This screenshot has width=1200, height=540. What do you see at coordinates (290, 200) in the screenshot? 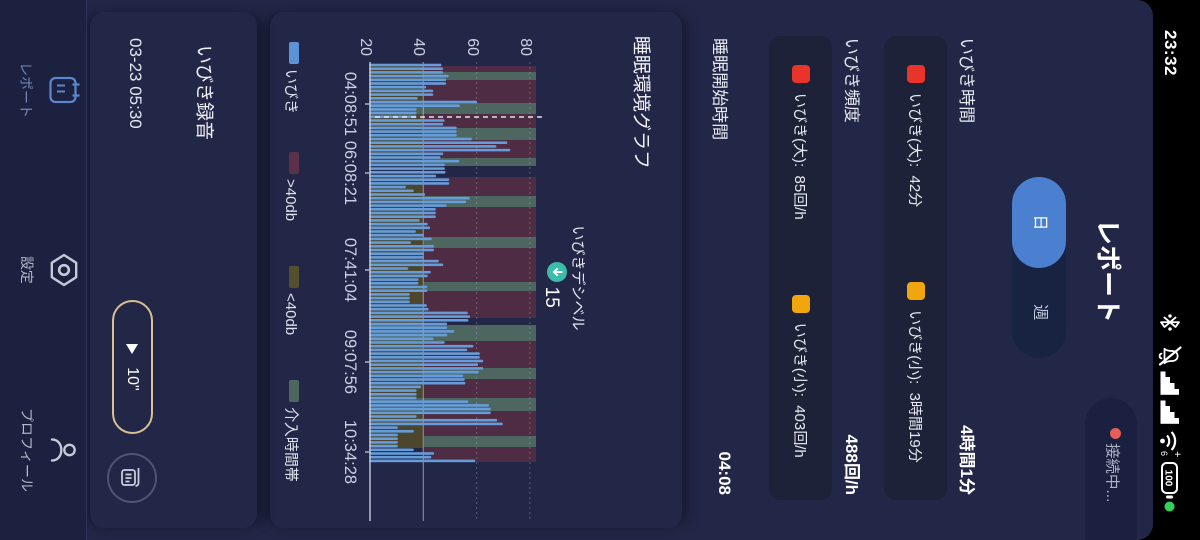
I see `svg-text: >40db` at bounding box center [290, 200].